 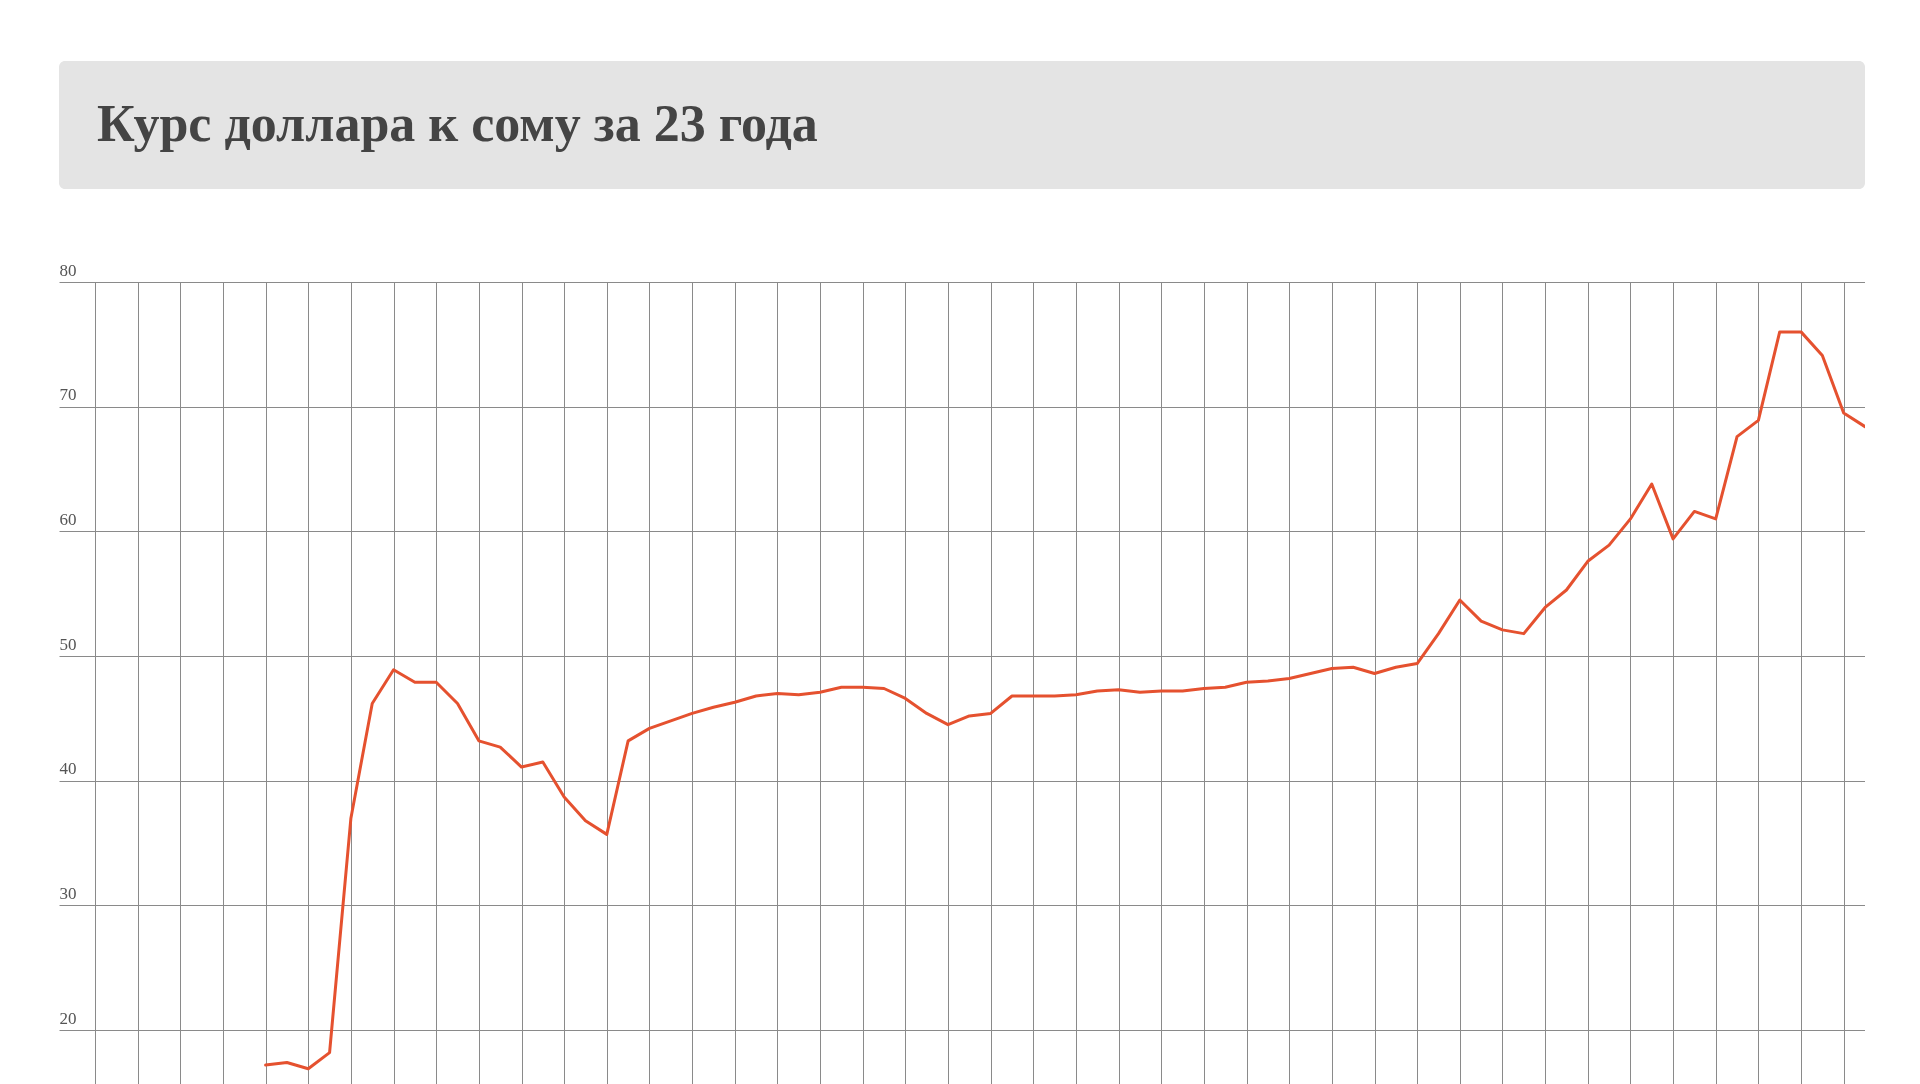 I want to click on y-tick-label: 20, so click(x=68, y=1018).